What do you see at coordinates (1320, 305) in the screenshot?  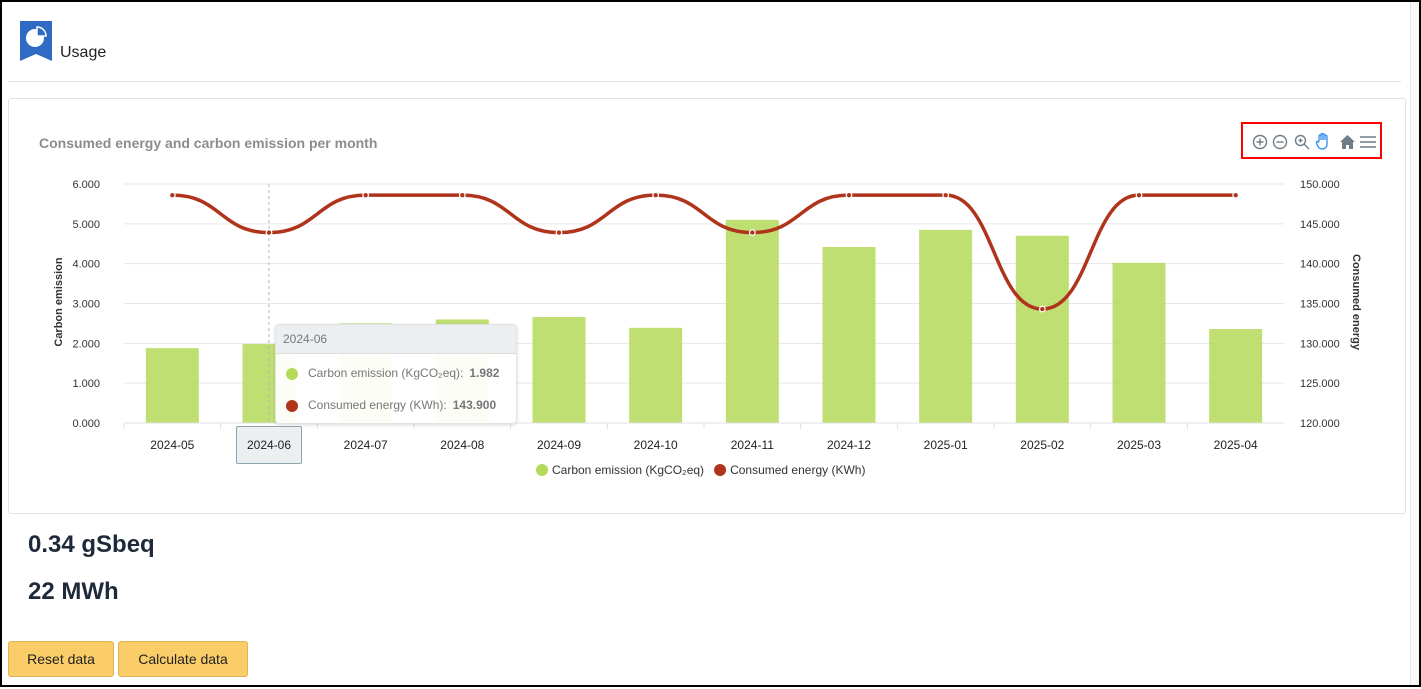 I see `y-right-tick-label: 135.000` at bounding box center [1320, 305].